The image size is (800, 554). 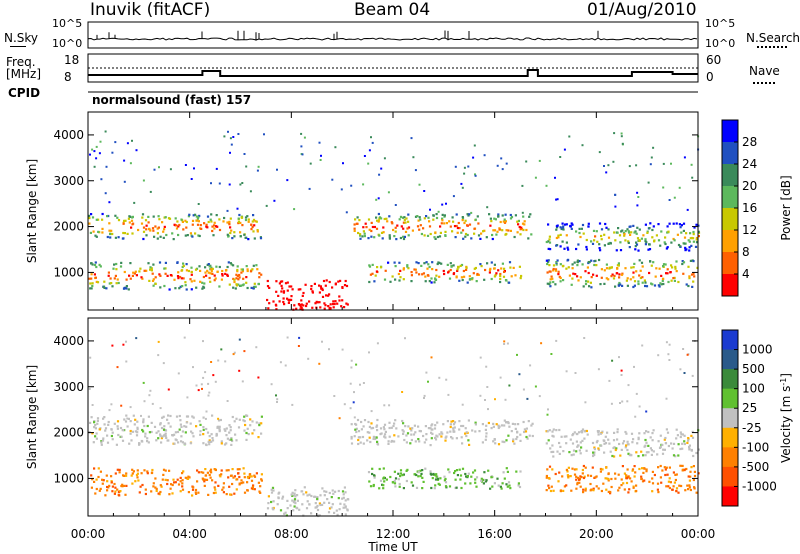 I want to click on freq-tick-top: 18, so click(x=72, y=60).